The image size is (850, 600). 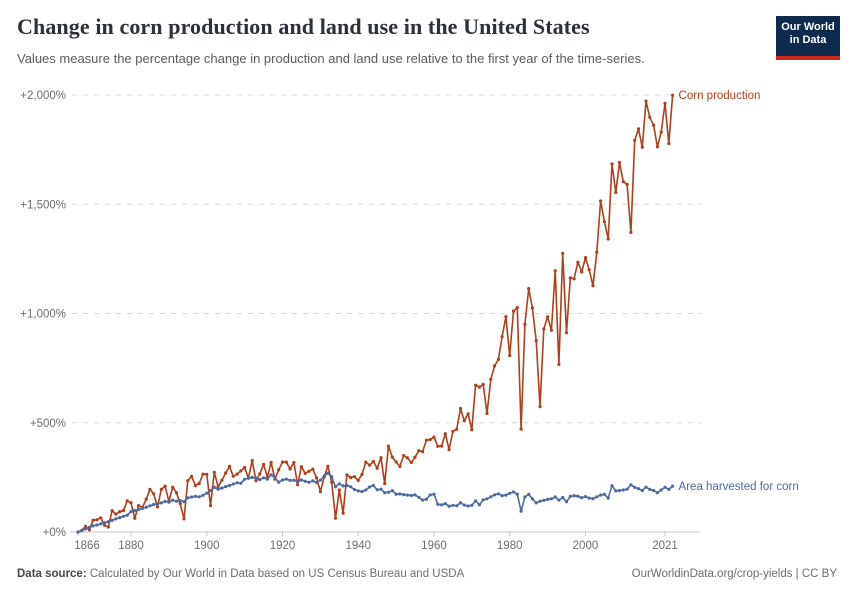 I want to click on owid-logo: Our World in Data, so click(x=808, y=38).